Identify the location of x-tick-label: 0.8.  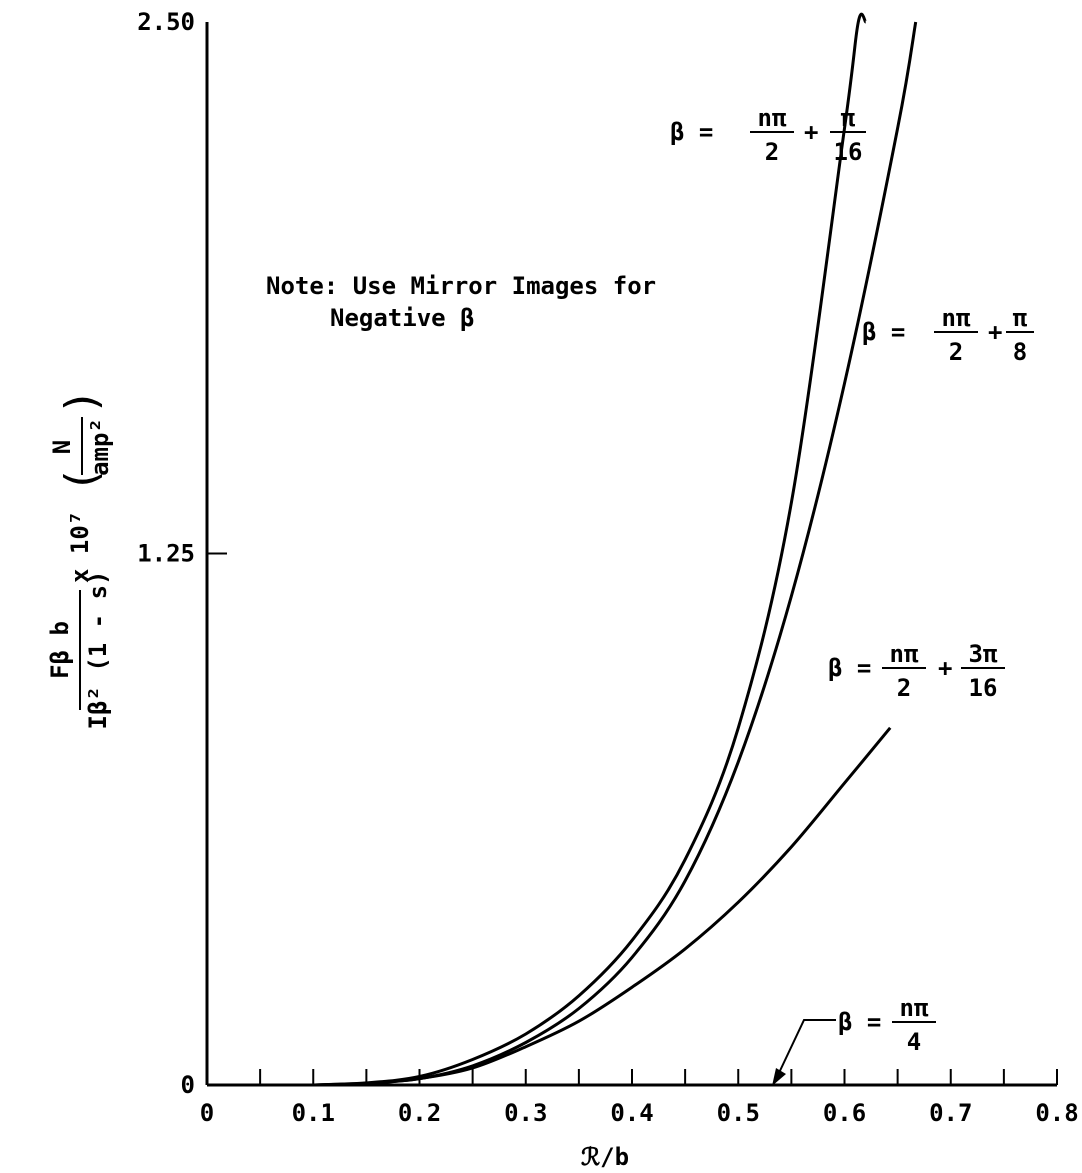
(1056, 1113).